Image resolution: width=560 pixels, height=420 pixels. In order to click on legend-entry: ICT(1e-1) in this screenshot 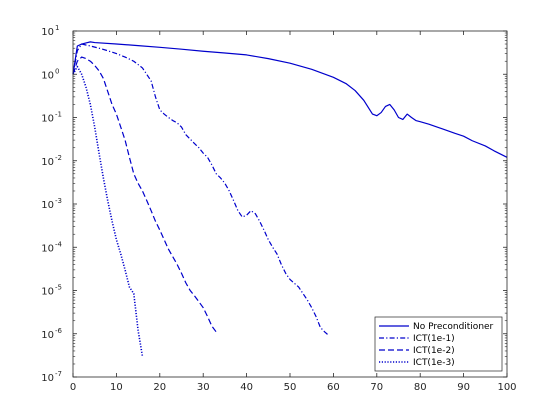, I will do `click(434, 339)`.